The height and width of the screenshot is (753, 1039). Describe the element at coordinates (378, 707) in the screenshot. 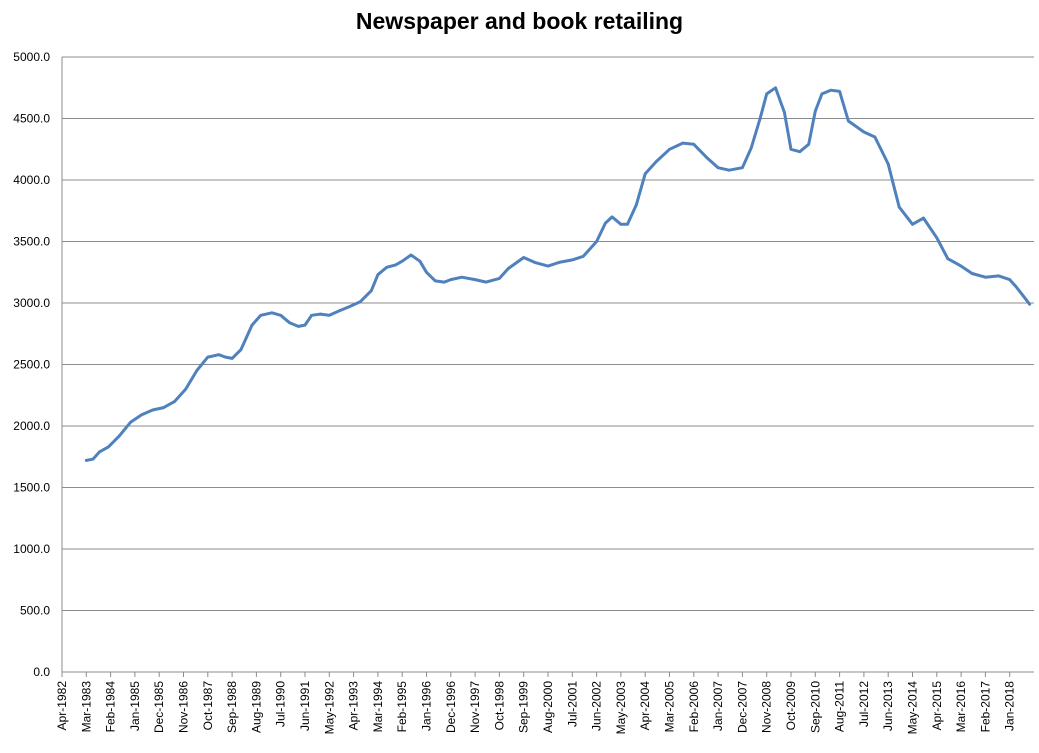

I see `x-tick-label: Mar-1994` at that location.